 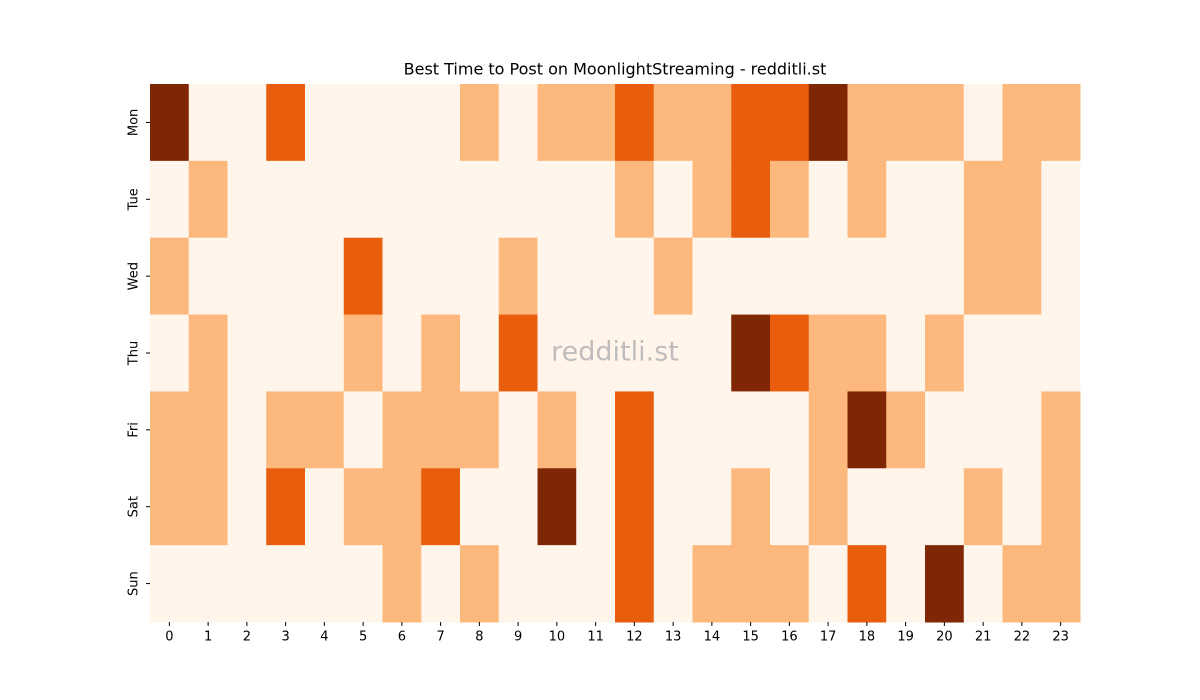 I want to click on x-tick-label: 15, so click(x=750, y=637).